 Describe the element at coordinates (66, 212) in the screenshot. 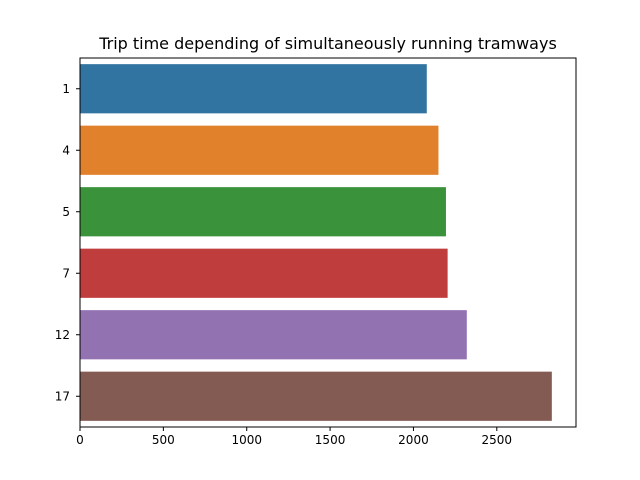

I see `y-tick-label-5: 5` at that location.